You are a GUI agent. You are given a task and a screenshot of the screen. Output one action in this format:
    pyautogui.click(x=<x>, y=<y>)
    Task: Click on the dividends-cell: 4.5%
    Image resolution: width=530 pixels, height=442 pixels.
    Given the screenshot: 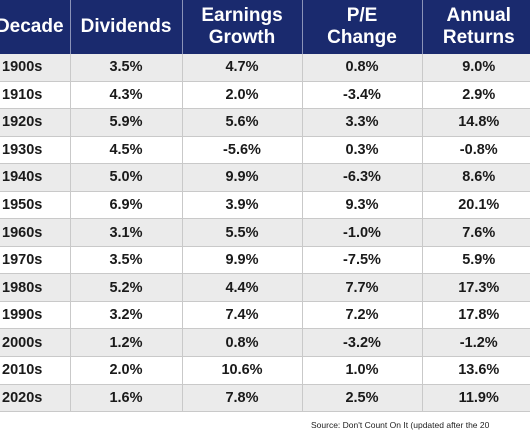 What is the action you would take?
    pyautogui.click(x=126, y=150)
    